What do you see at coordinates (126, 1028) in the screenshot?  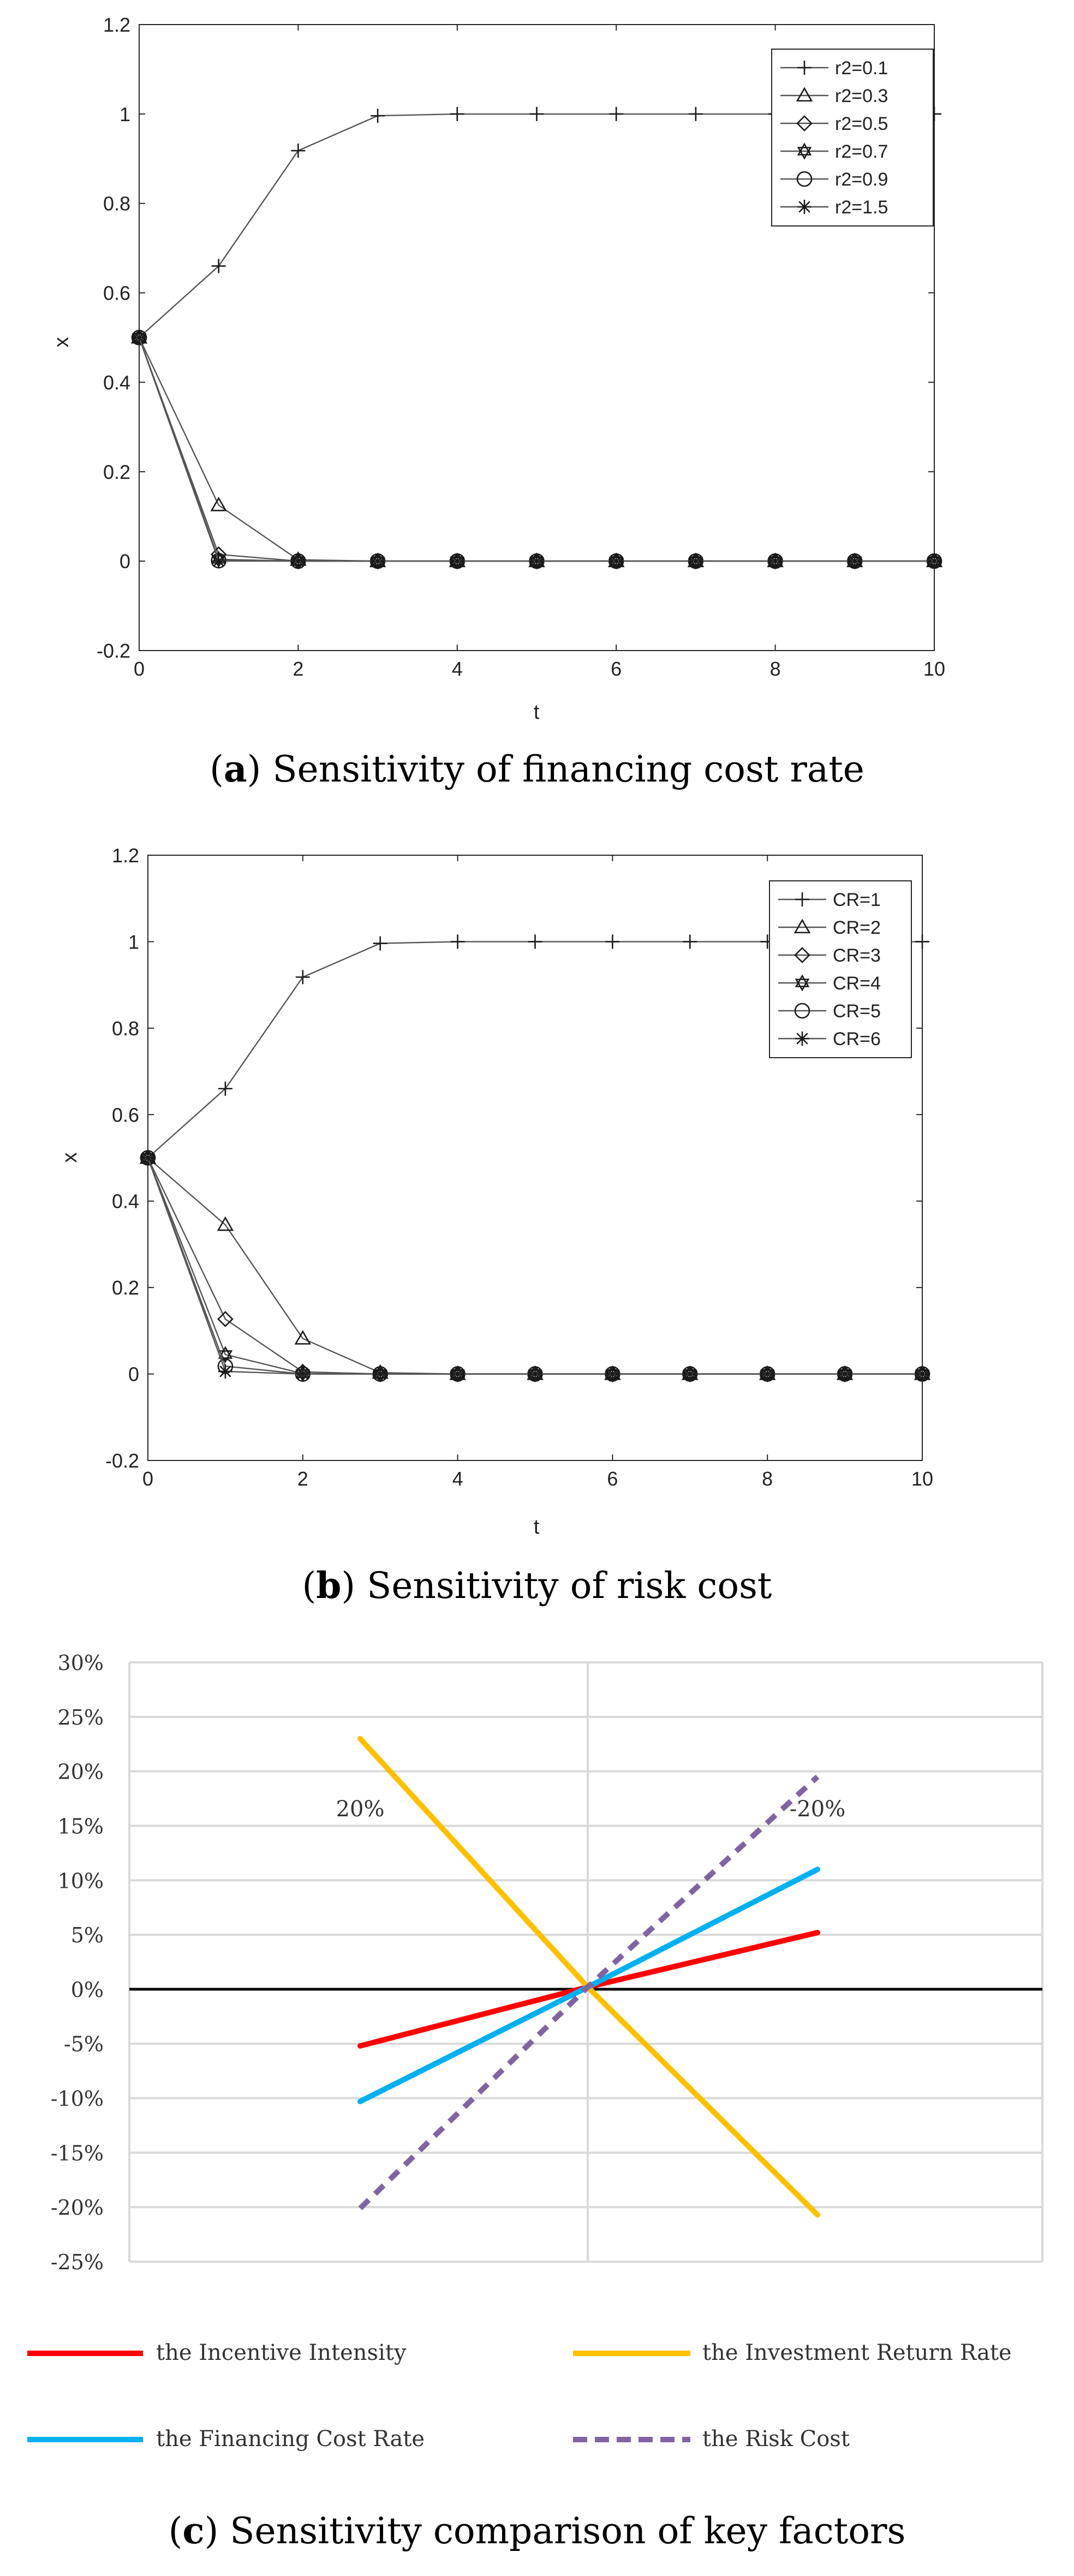 I see `y-tick-label: 0.8` at bounding box center [126, 1028].